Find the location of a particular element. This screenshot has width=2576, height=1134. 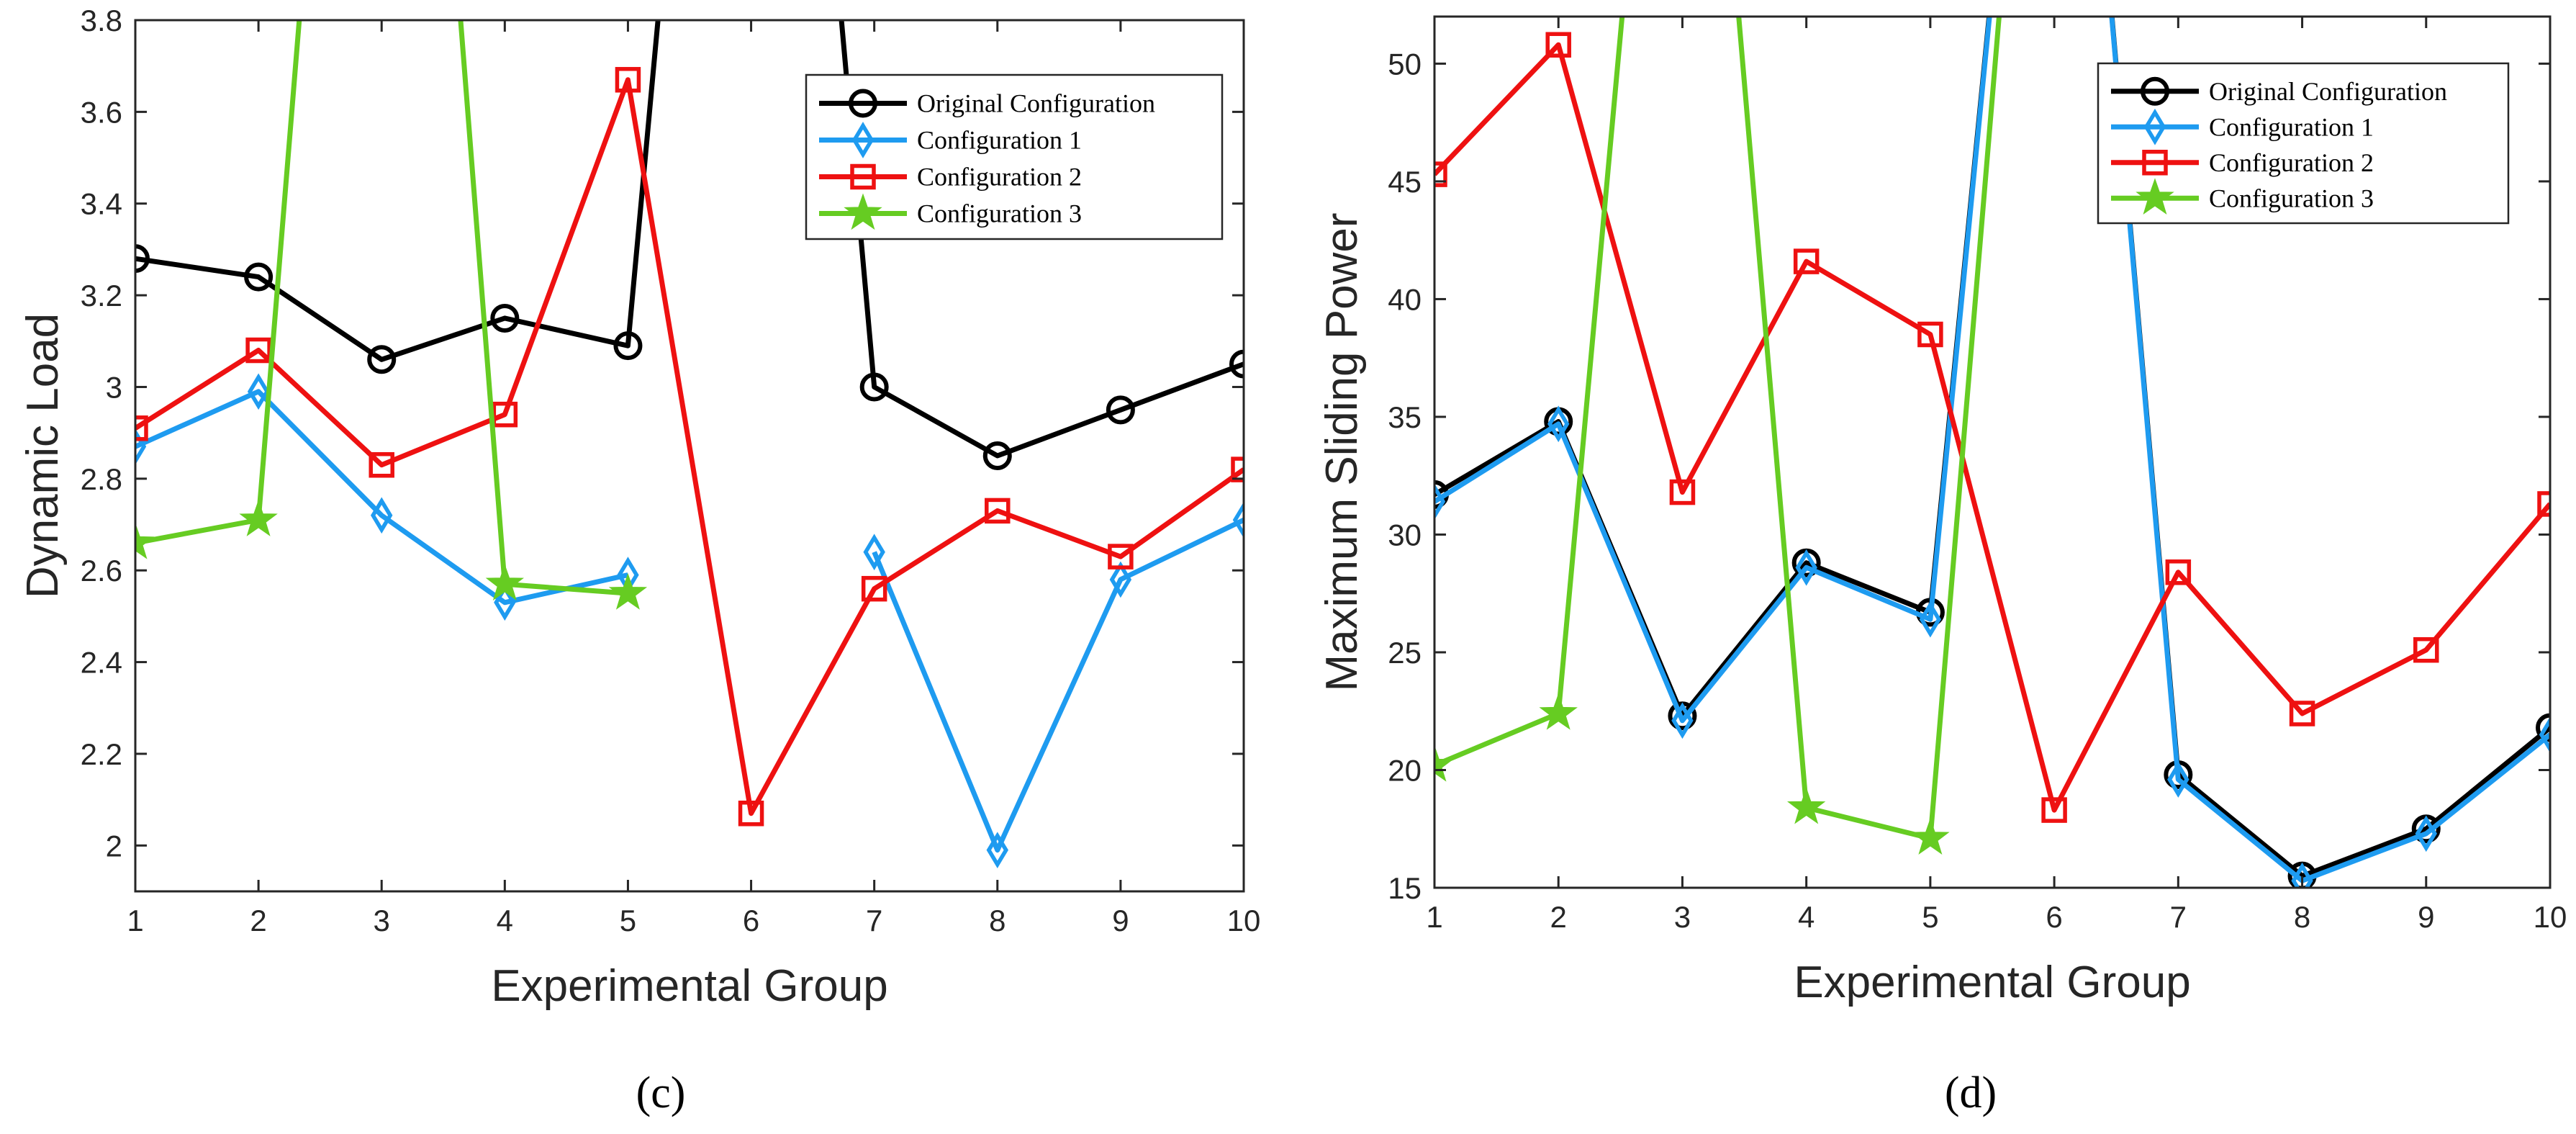

y-tick-label: 3.6 is located at coordinates (102, 112).